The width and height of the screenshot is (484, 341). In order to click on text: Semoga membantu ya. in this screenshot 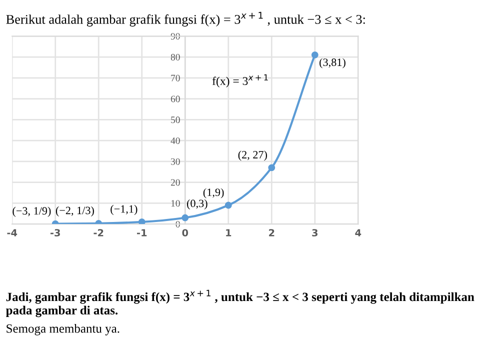, I will do `click(63, 330)`.